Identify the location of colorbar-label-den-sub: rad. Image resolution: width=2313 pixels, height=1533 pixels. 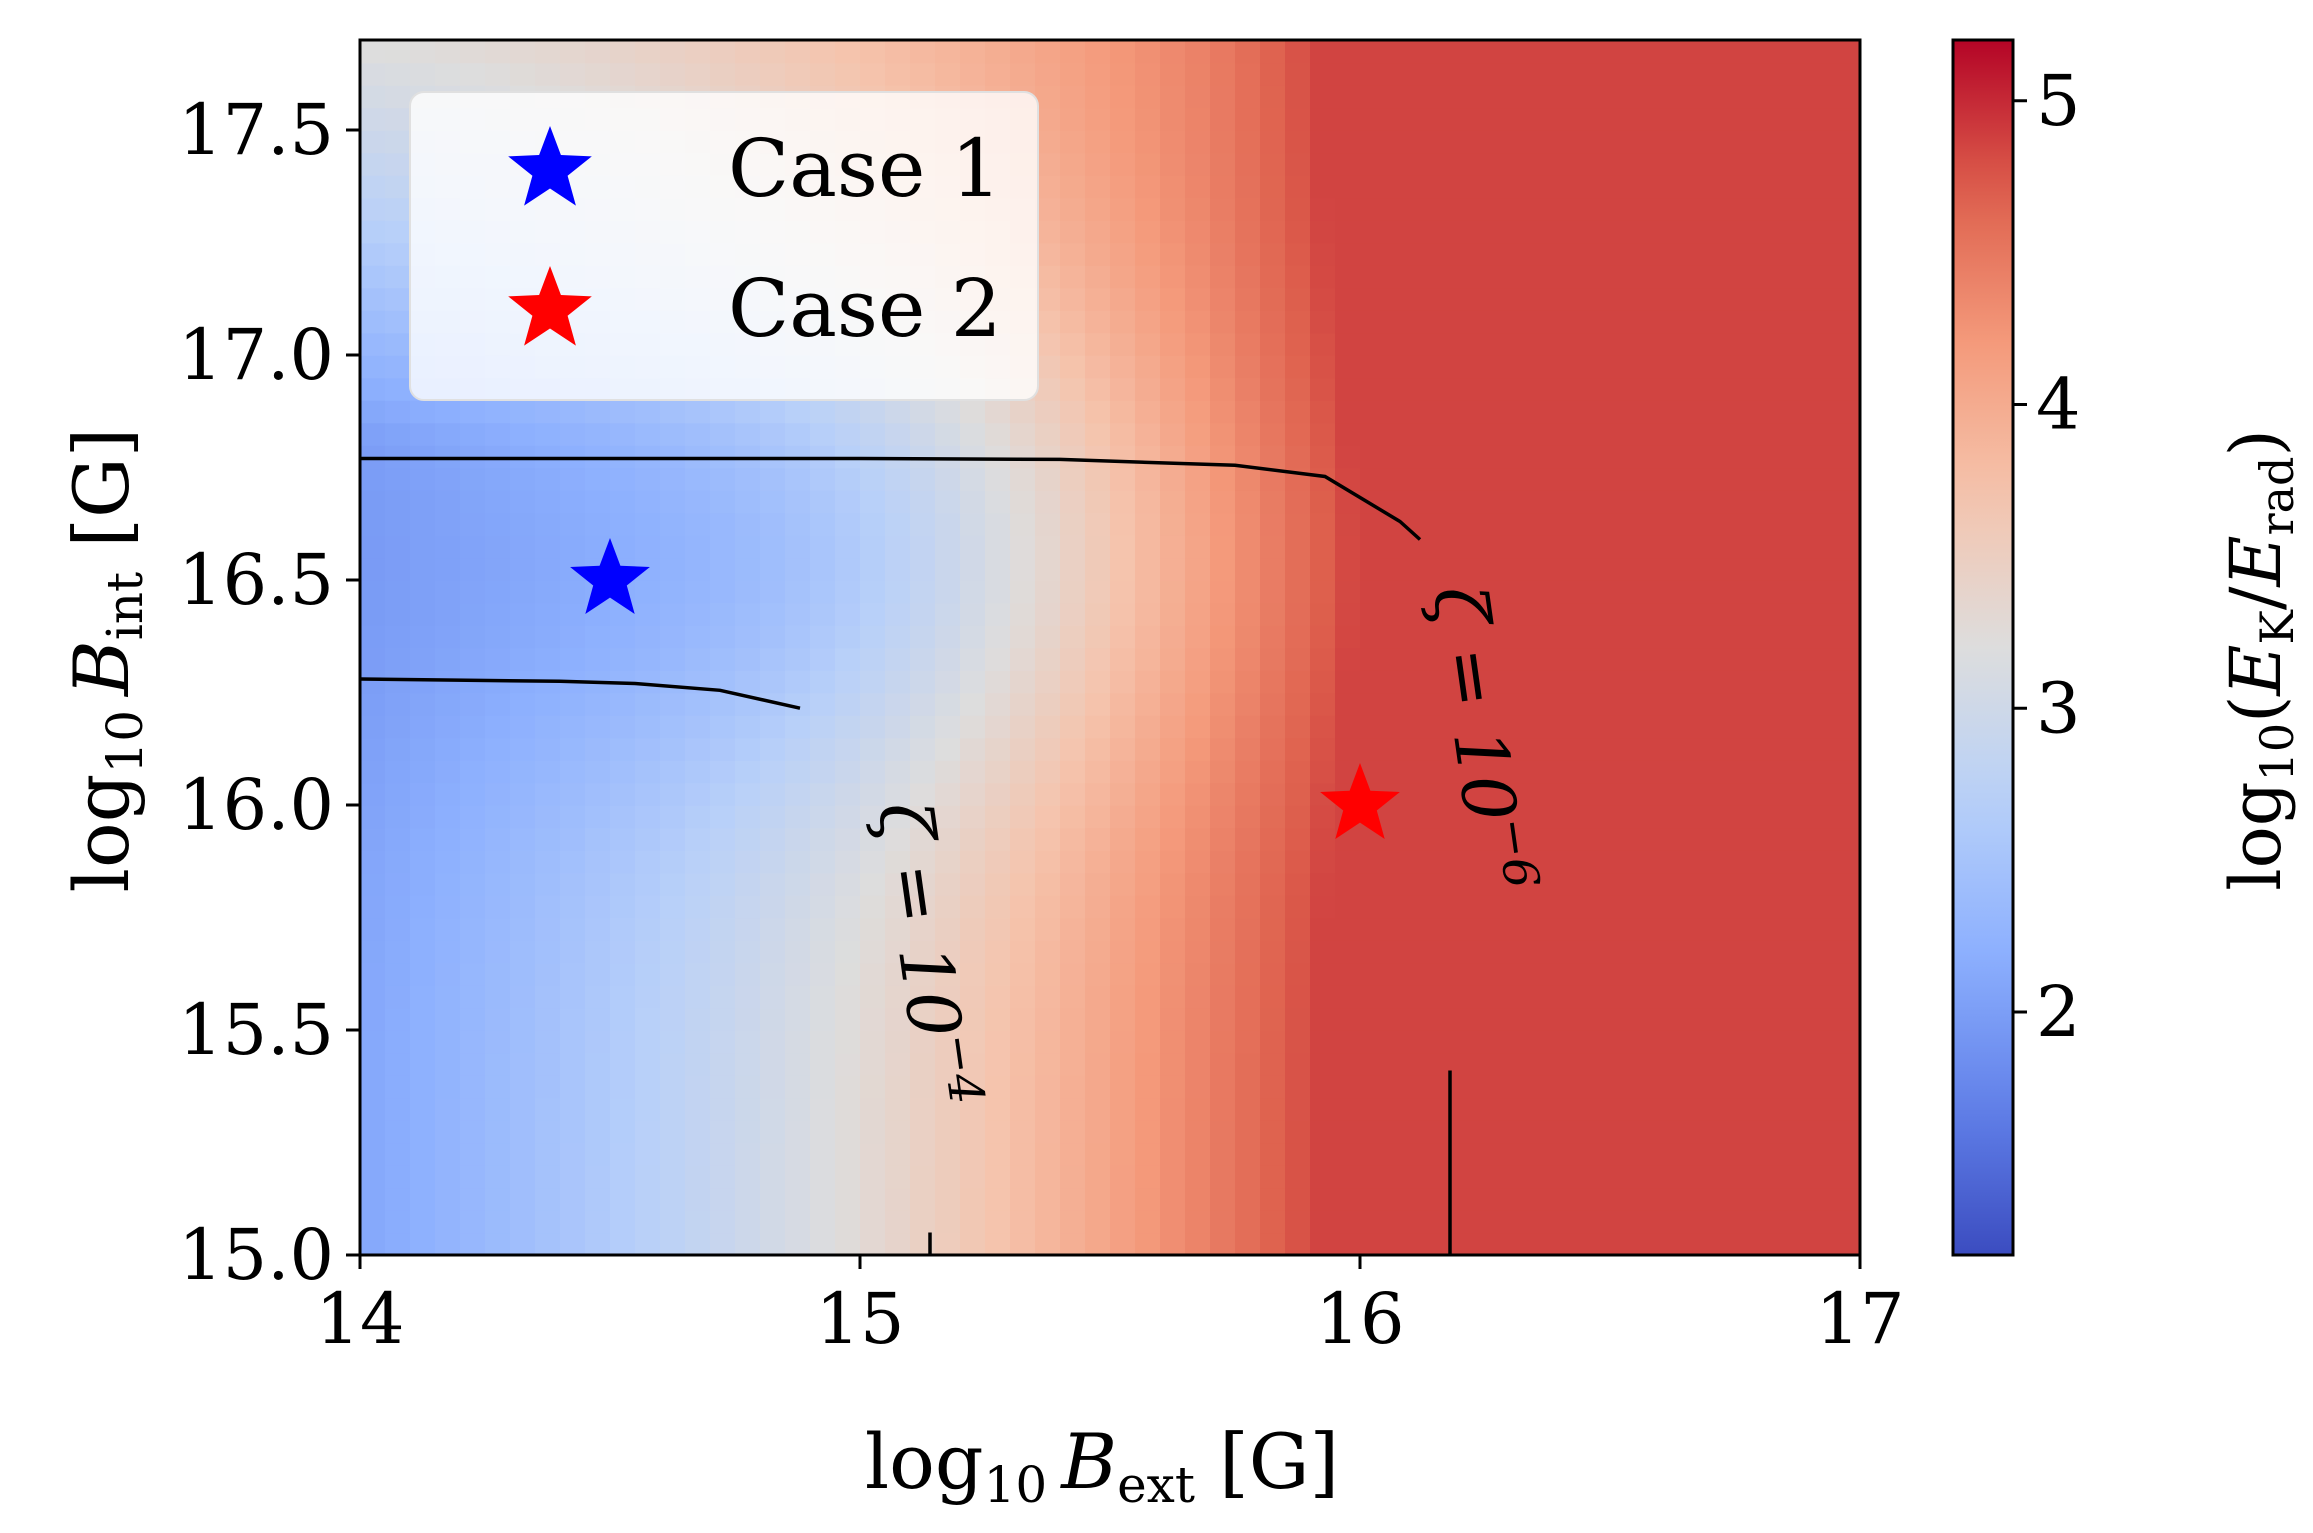
(2277, 496).